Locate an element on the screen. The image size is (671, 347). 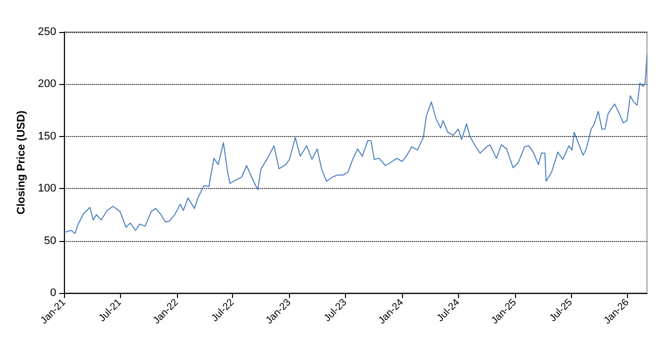
y-tick-label: 0 is located at coordinates (53, 293).